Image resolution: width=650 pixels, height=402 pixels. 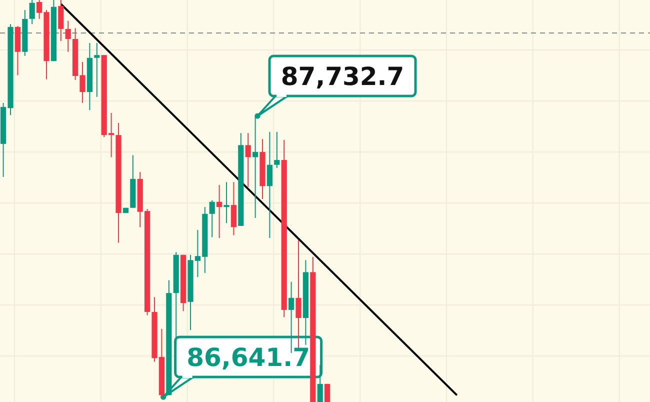 What do you see at coordinates (248, 357) in the screenshot?
I see `annotation: 86,641.7` at bounding box center [248, 357].